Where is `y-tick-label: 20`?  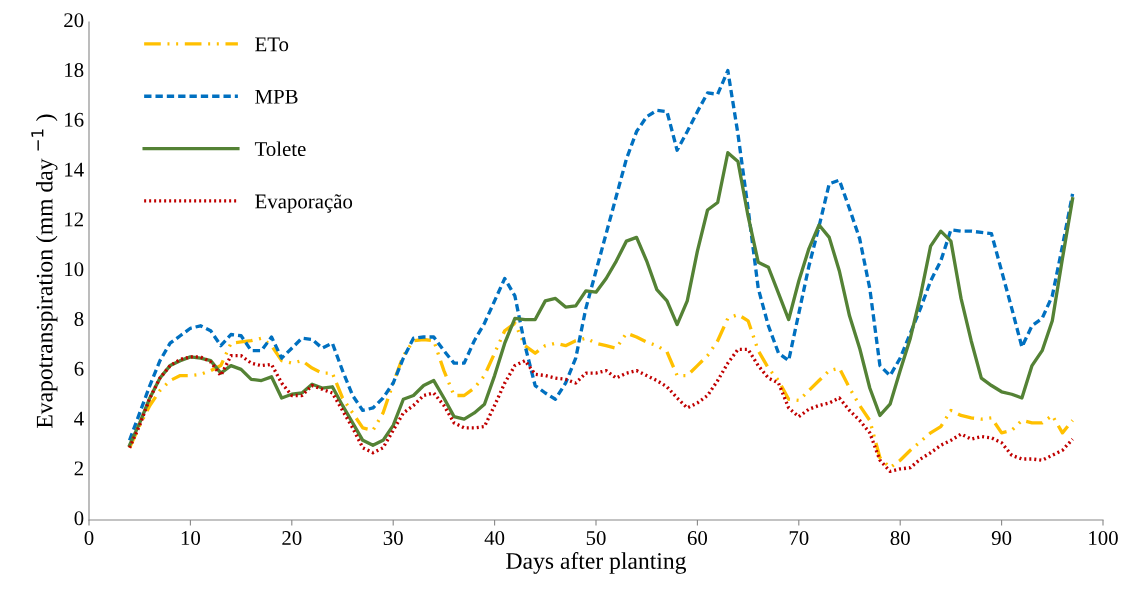 y-tick-label: 20 is located at coordinates (74, 20).